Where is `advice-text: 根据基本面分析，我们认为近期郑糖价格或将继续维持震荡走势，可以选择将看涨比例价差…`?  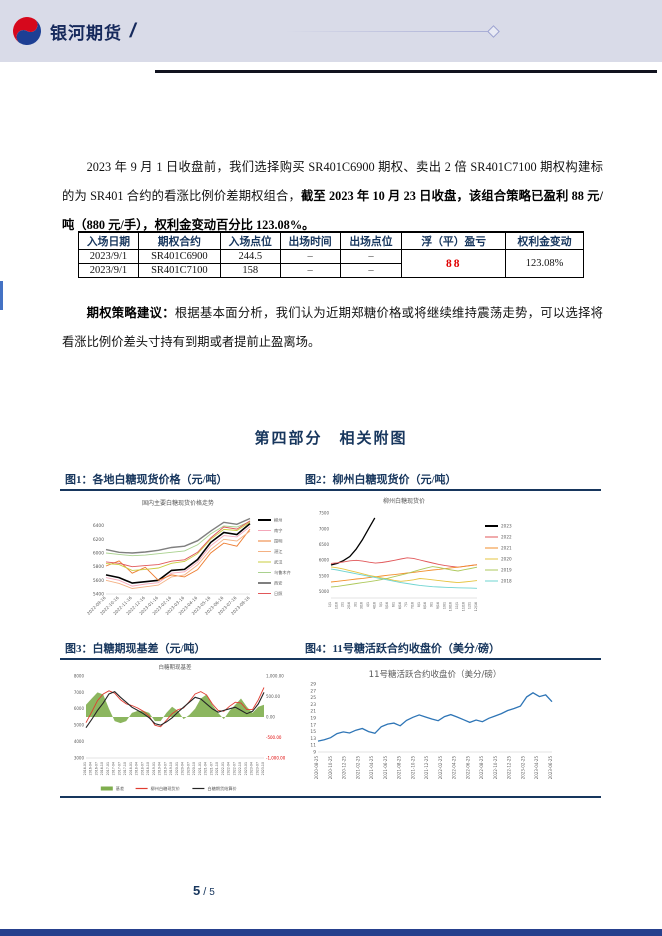 advice-text: 根据基本面分析，我们认为近期郑糖价格或将继续维持震荡走势，可以选择将看涨比例价差… is located at coordinates (332, 328).